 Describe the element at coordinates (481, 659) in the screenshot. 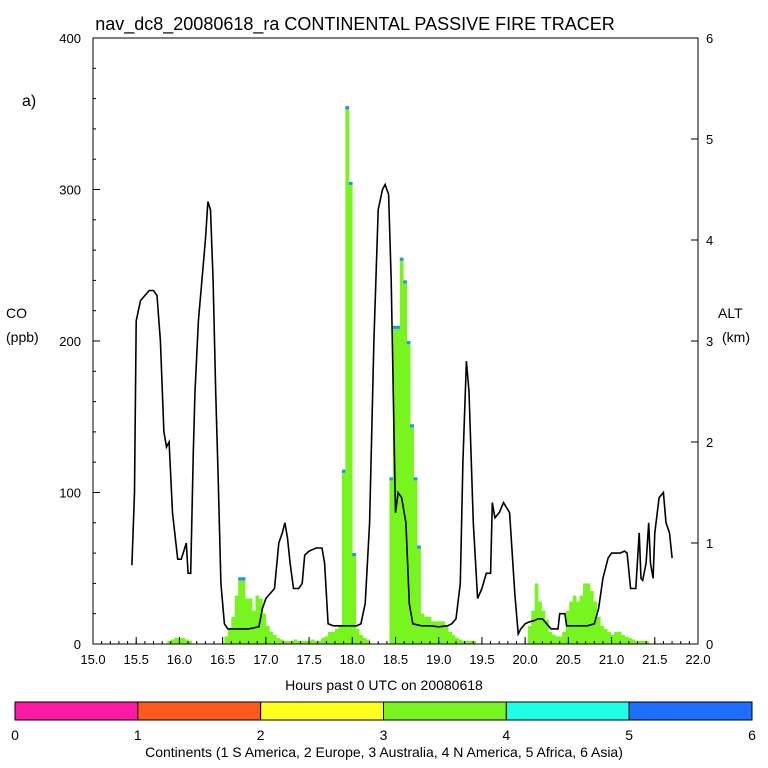

I see `x-tick-label: 19.5` at that location.